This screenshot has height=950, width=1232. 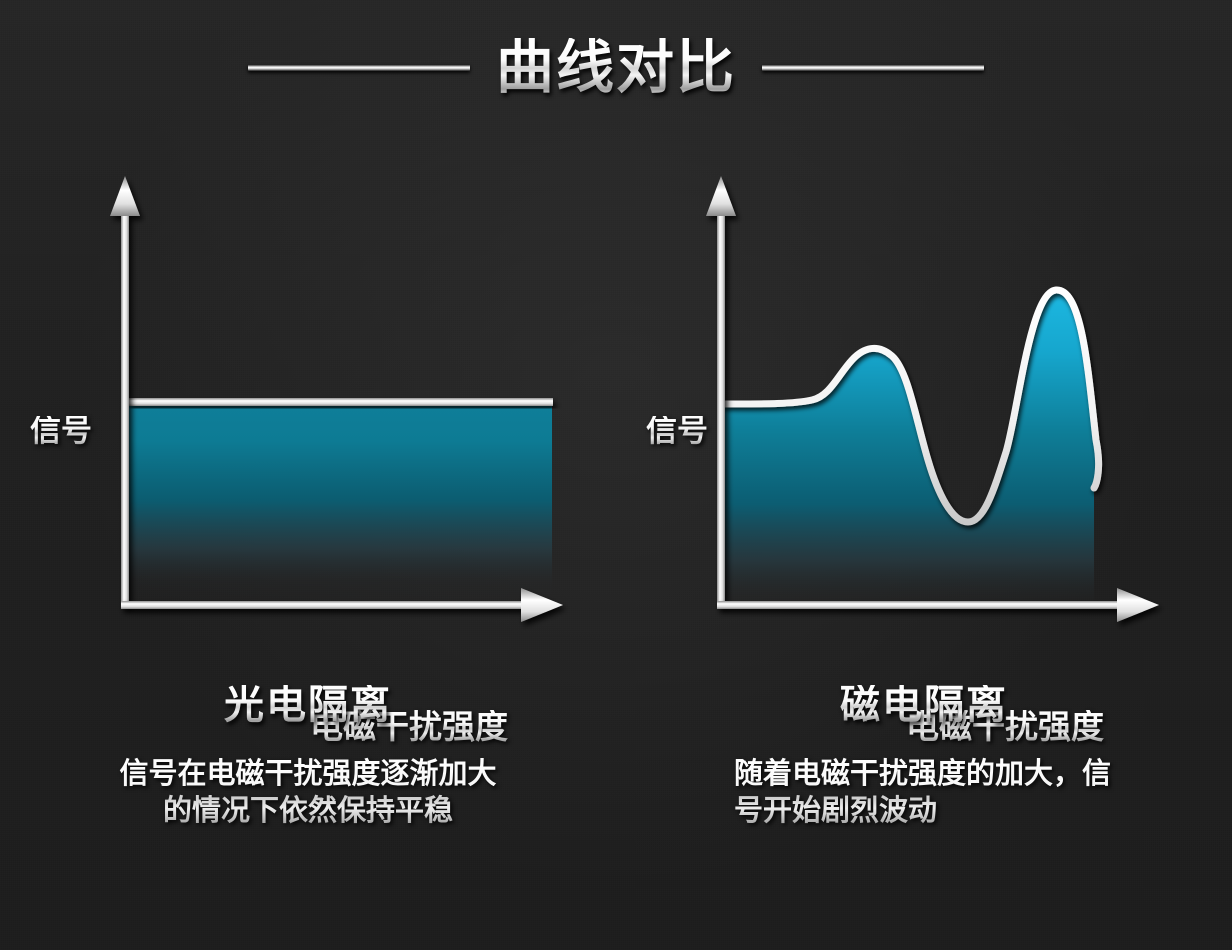 What do you see at coordinates (924, 705) in the screenshot?
I see `caption-title-magnetoelectric: 磁电隔离` at bounding box center [924, 705].